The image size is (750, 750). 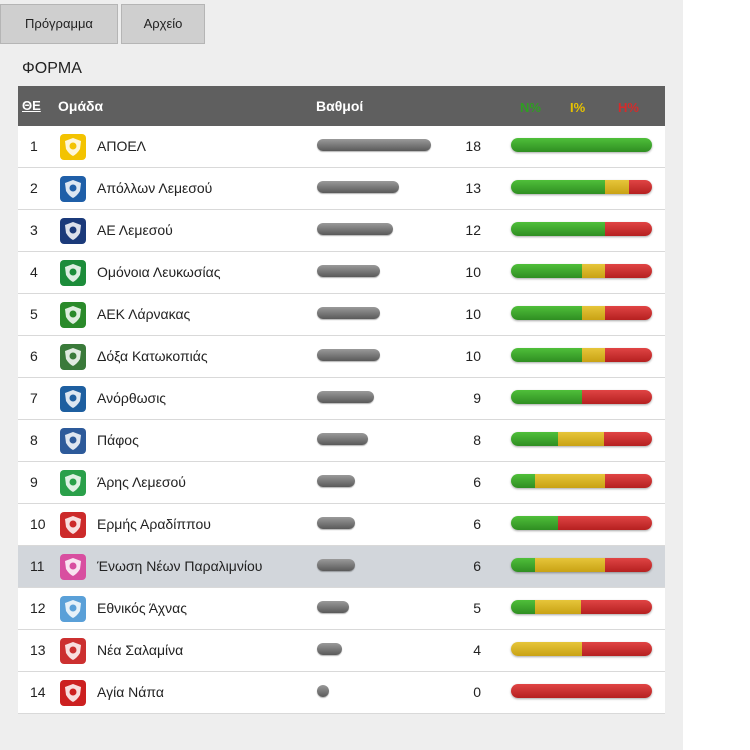 I want to click on table-row: 11 Ένωση Νέων Παραλιμνίου 6, so click(x=341, y=567).